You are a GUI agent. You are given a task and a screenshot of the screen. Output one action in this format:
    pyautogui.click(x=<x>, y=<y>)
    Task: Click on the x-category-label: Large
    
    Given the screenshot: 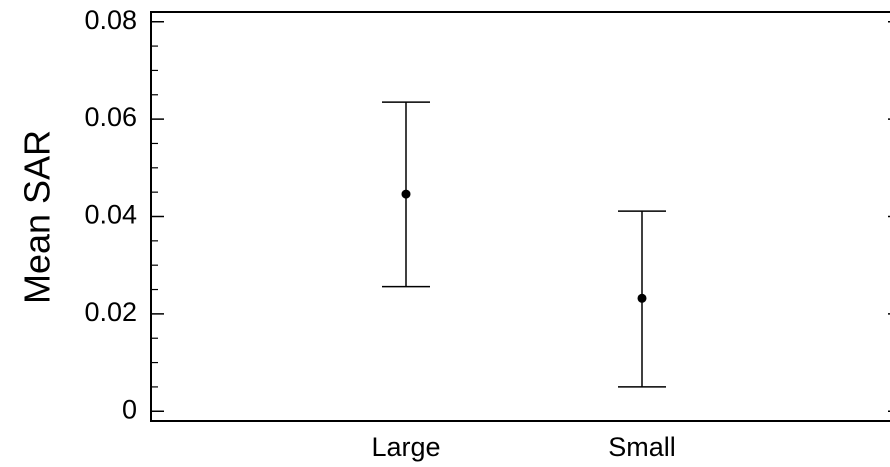 What is the action you would take?
    pyautogui.click(x=405, y=447)
    